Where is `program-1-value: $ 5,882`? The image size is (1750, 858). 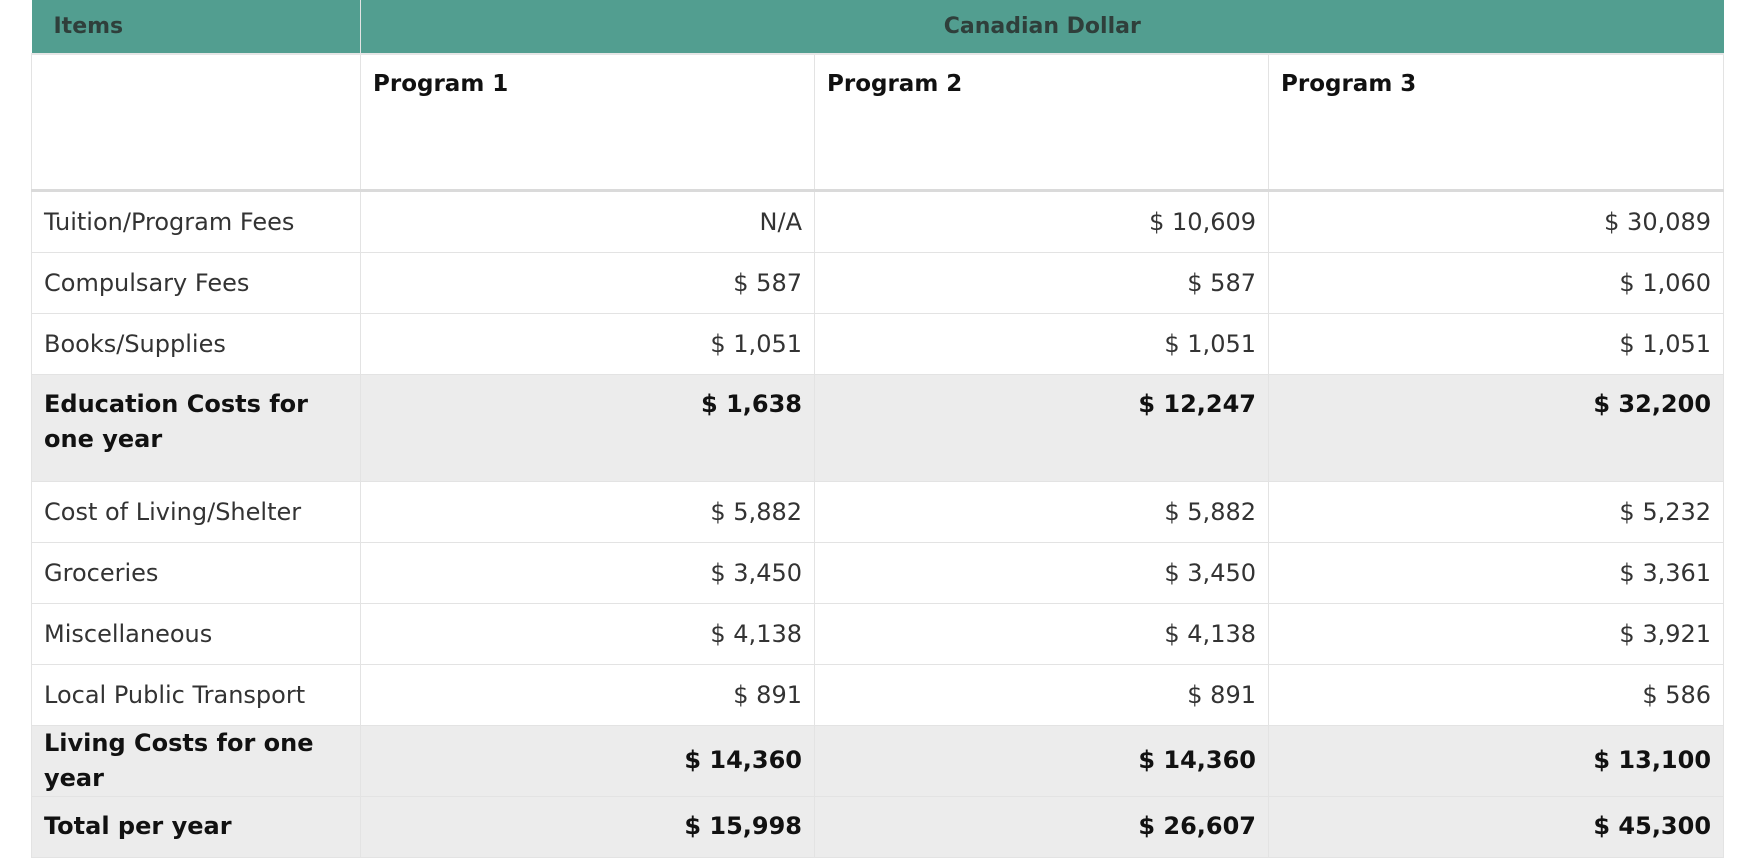
program-1-value: $ 5,882 is located at coordinates (587, 512).